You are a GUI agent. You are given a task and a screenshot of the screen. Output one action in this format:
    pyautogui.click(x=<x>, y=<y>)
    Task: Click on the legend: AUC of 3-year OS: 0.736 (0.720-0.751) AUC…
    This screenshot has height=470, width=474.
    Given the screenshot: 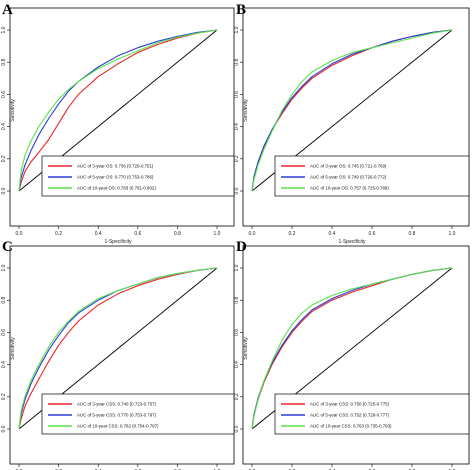 What is the action you would take?
    pyautogui.click(x=138, y=176)
    